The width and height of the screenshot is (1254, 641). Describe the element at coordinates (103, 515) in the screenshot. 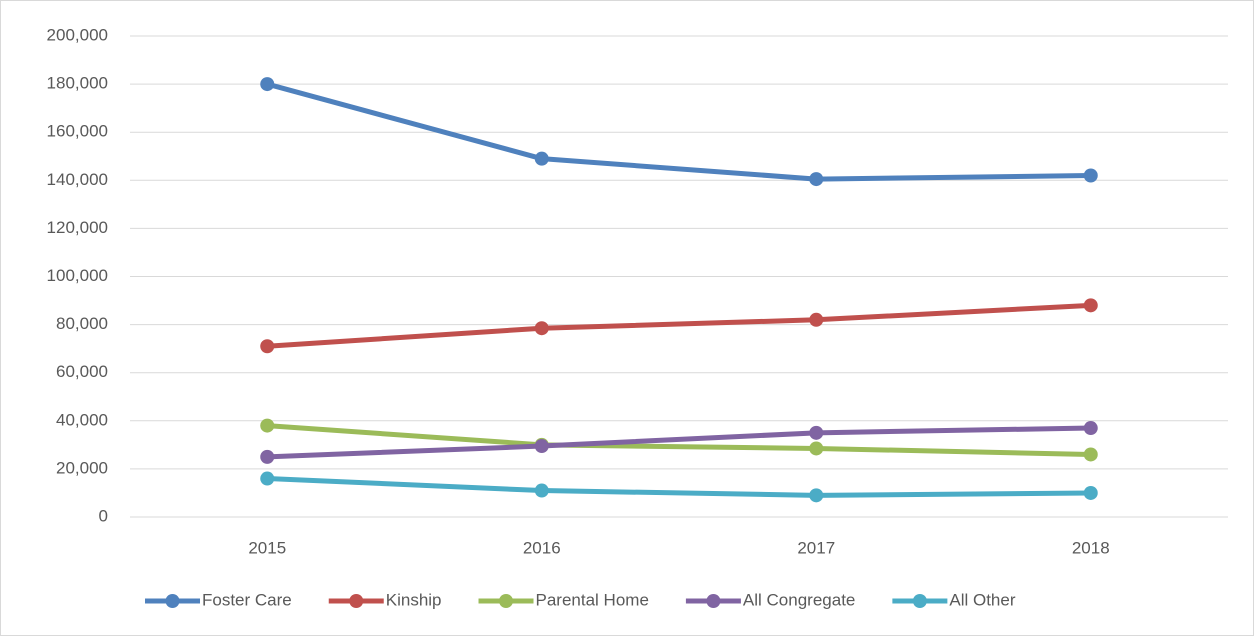

I see `y-tick-label: 0` at that location.